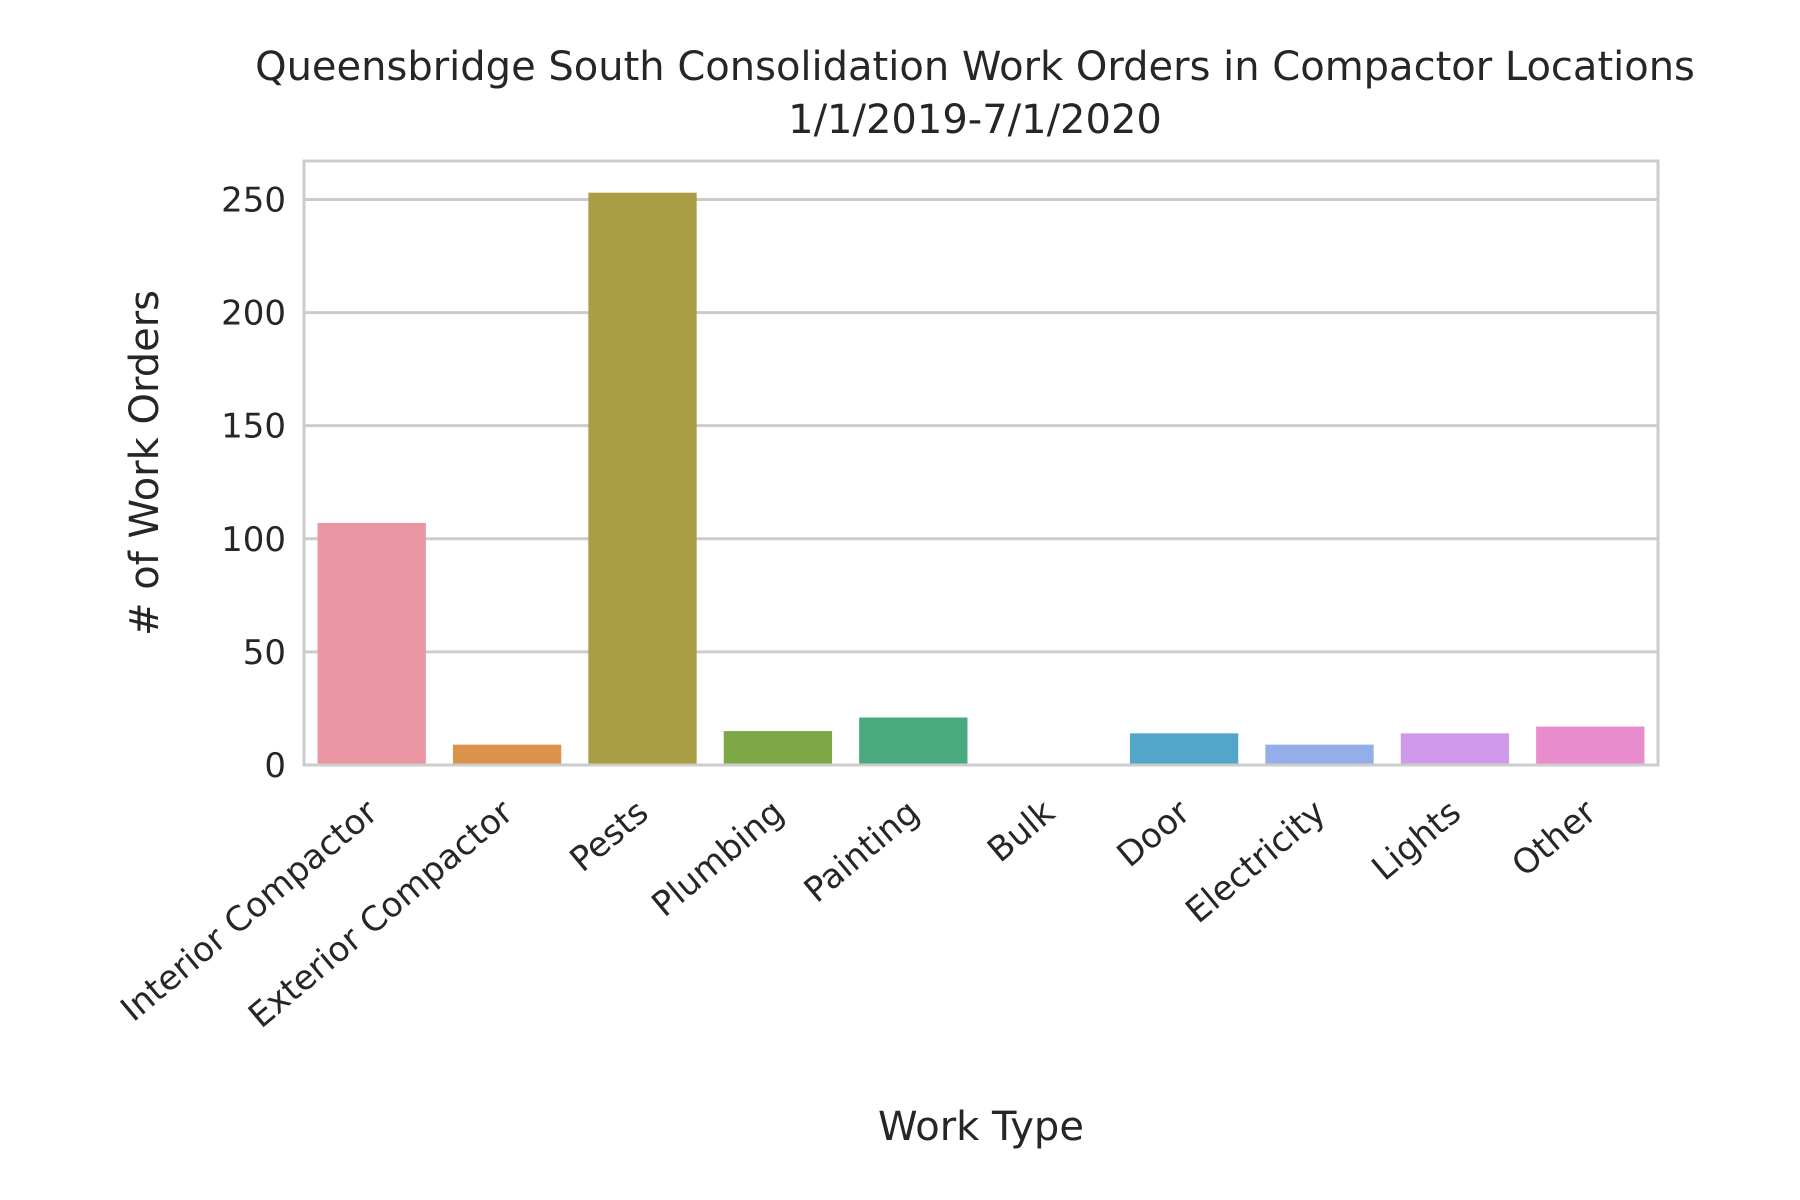 This screenshot has width=1800, height=1200. Describe the element at coordinates (862, 851) in the screenshot. I see `x-tick-label: Painting` at that location.